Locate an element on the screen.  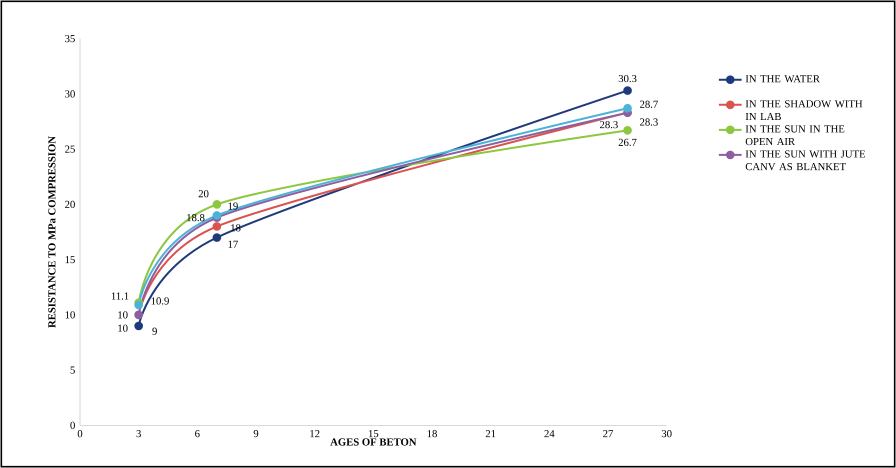
x-tick-label: 6 is located at coordinates (197, 434).